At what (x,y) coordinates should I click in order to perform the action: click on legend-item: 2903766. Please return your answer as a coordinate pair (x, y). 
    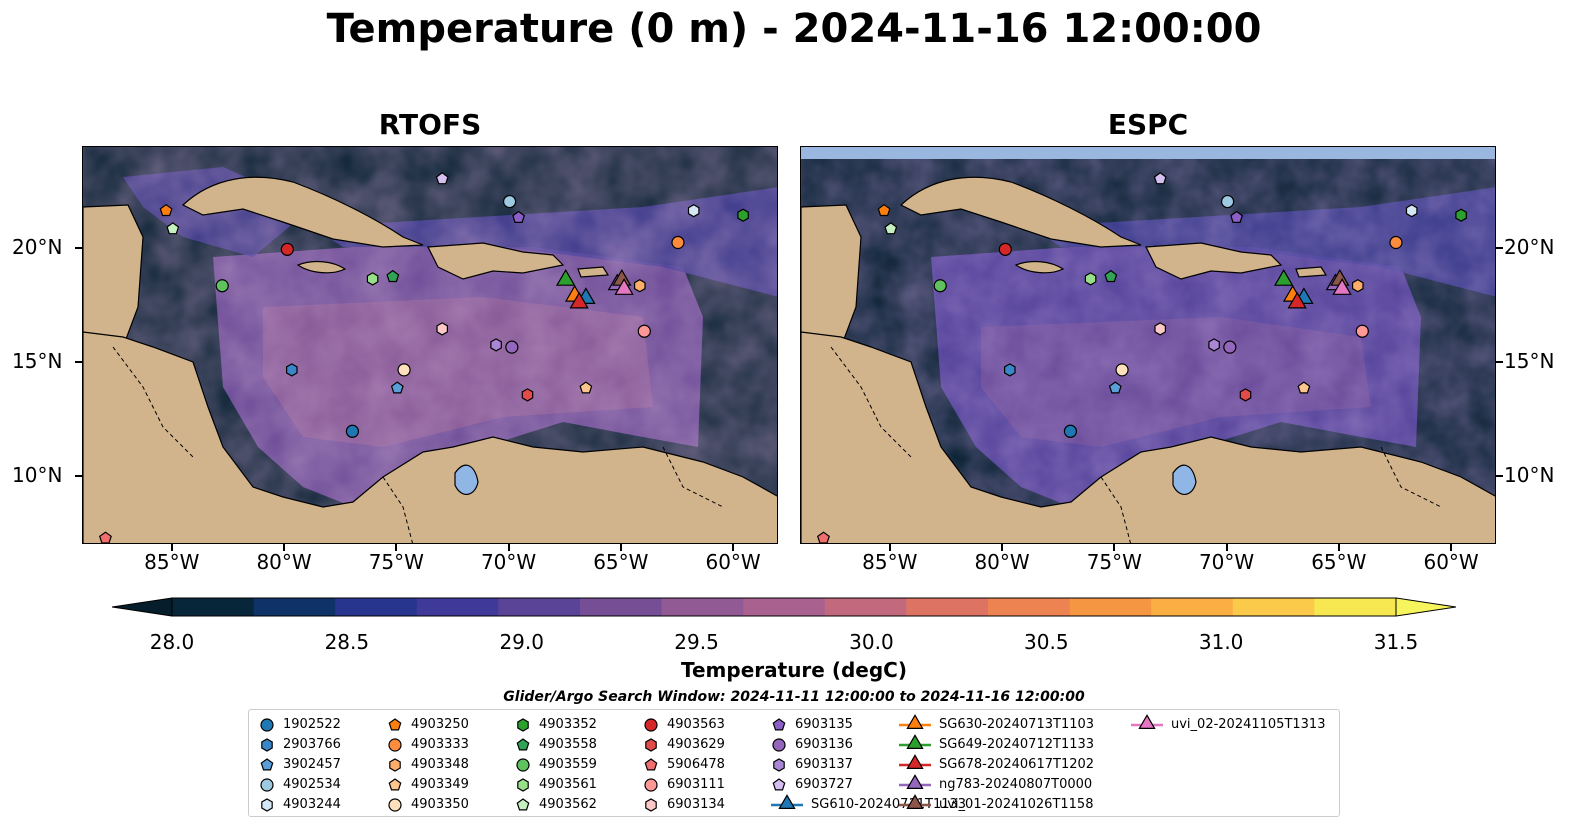
    Looking at the image, I should click on (299, 744).